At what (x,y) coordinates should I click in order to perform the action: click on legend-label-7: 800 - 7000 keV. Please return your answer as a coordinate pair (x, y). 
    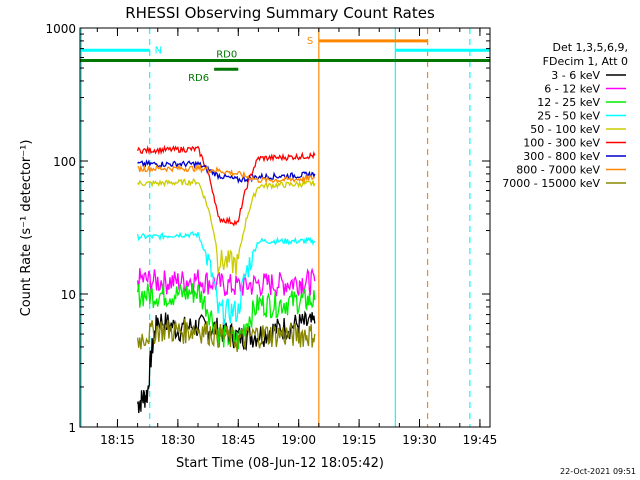
    Looking at the image, I should click on (558, 170).